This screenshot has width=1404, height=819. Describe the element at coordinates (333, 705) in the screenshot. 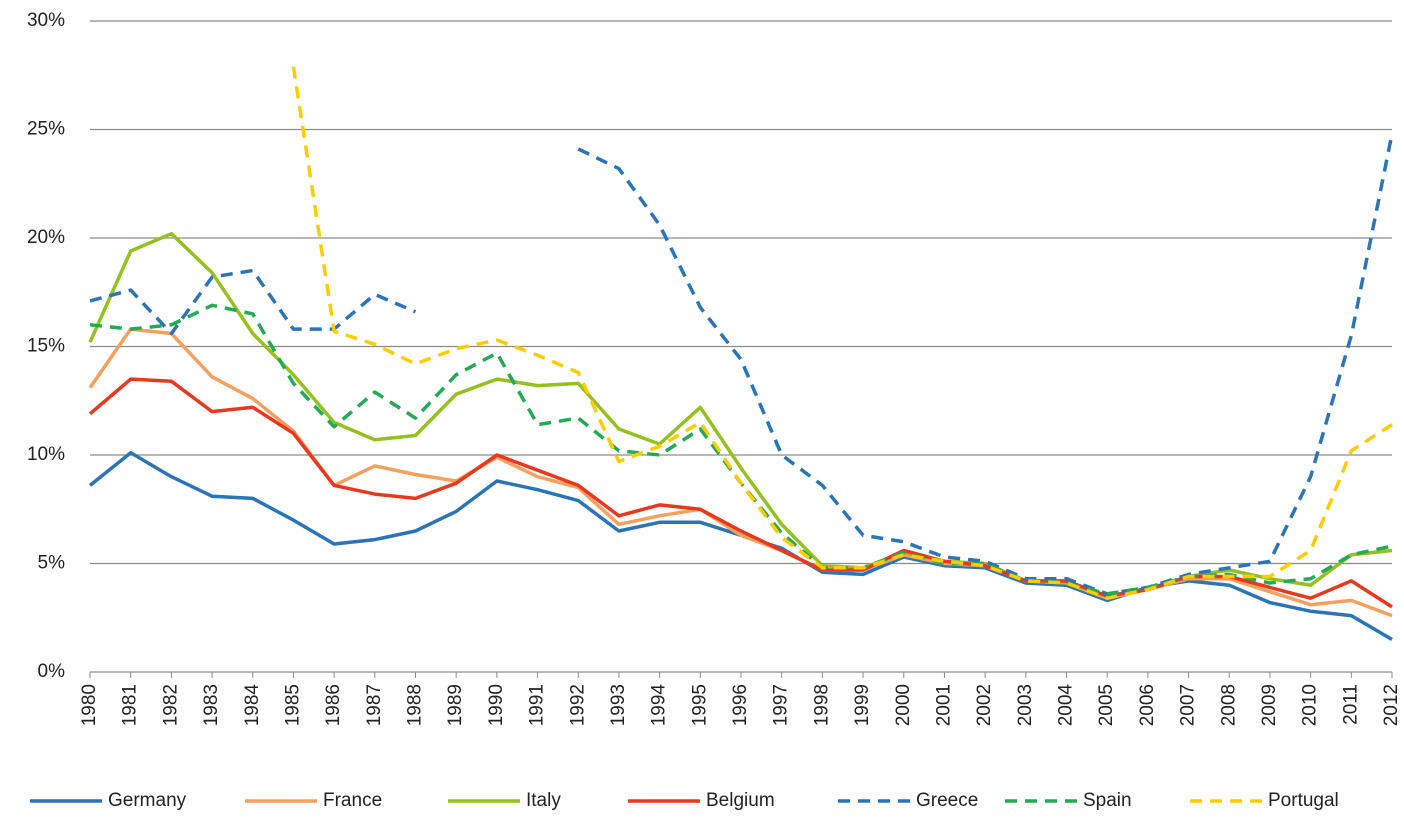

I see `x-tick-label: 1986` at that location.